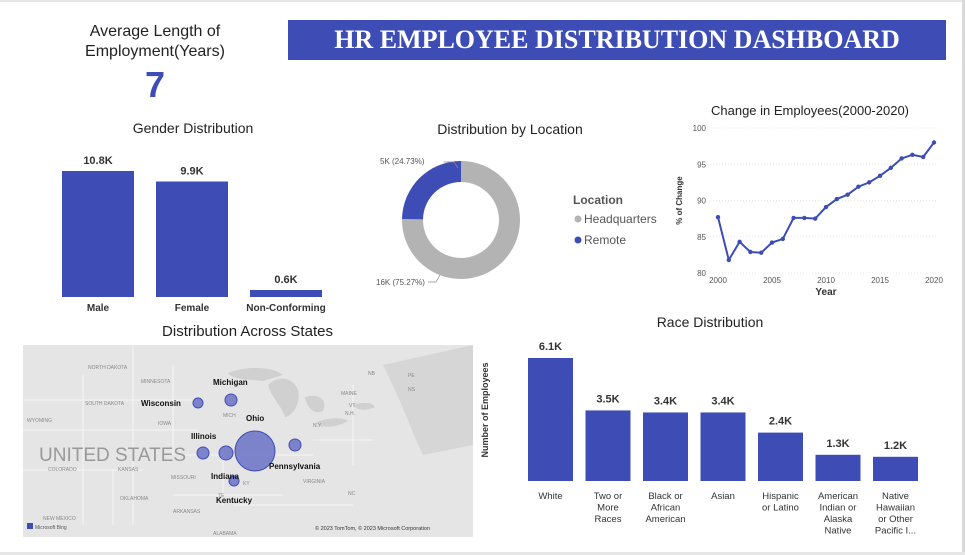 The width and height of the screenshot is (965, 555). I want to click on map-region-label-22: TE, so click(221, 496).